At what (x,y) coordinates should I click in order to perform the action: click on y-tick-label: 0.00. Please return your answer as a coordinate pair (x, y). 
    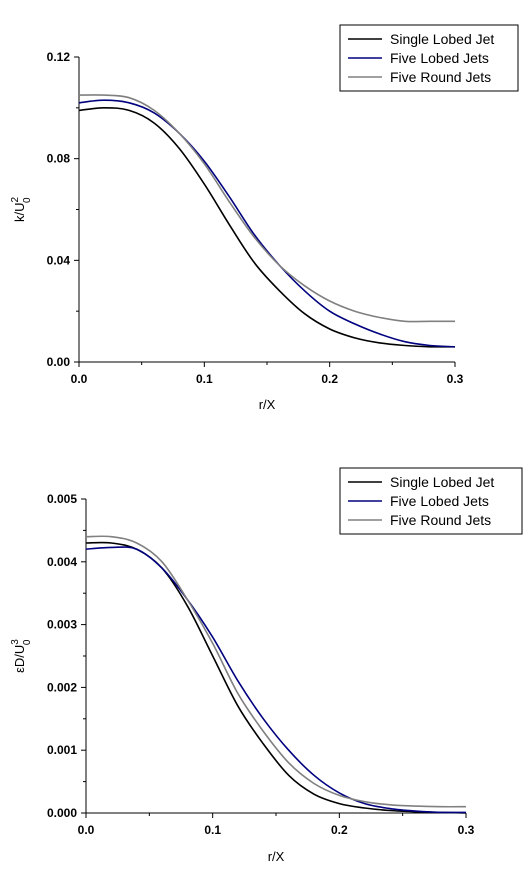
    Looking at the image, I should click on (59, 362).